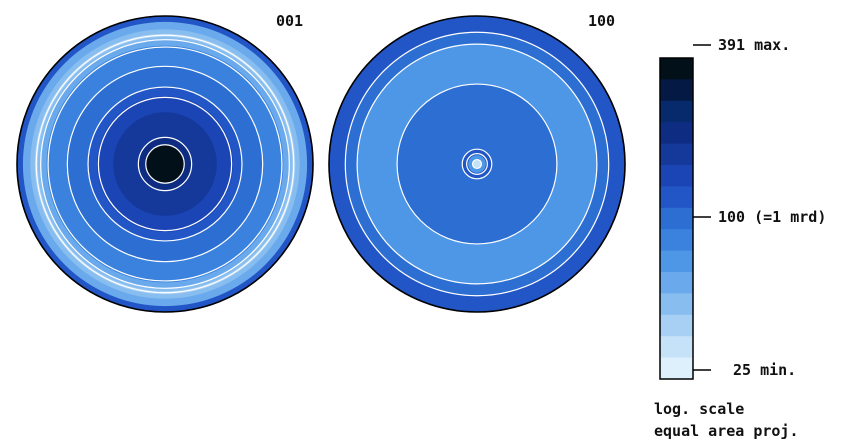 This screenshot has height=444, width=849. Describe the element at coordinates (726, 431) in the screenshot. I see `note-equal-area-projection: equal area proj.` at that location.